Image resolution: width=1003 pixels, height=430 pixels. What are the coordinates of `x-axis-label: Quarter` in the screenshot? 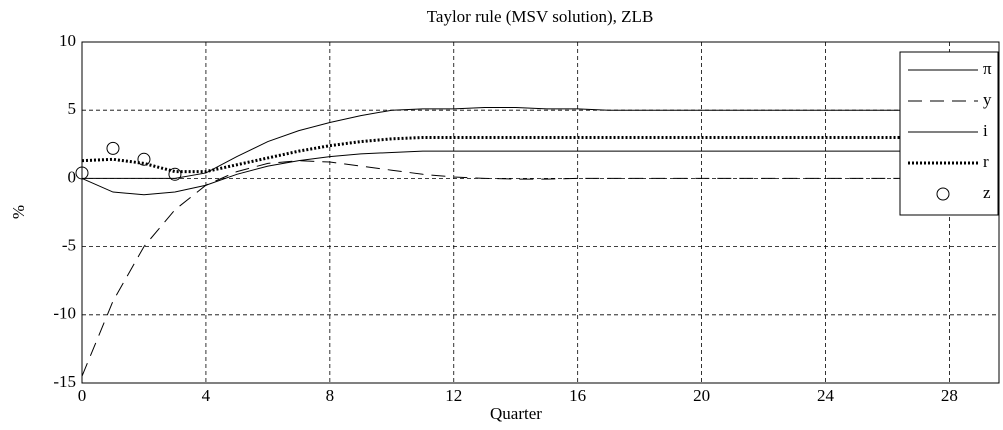 It's located at (516, 413).